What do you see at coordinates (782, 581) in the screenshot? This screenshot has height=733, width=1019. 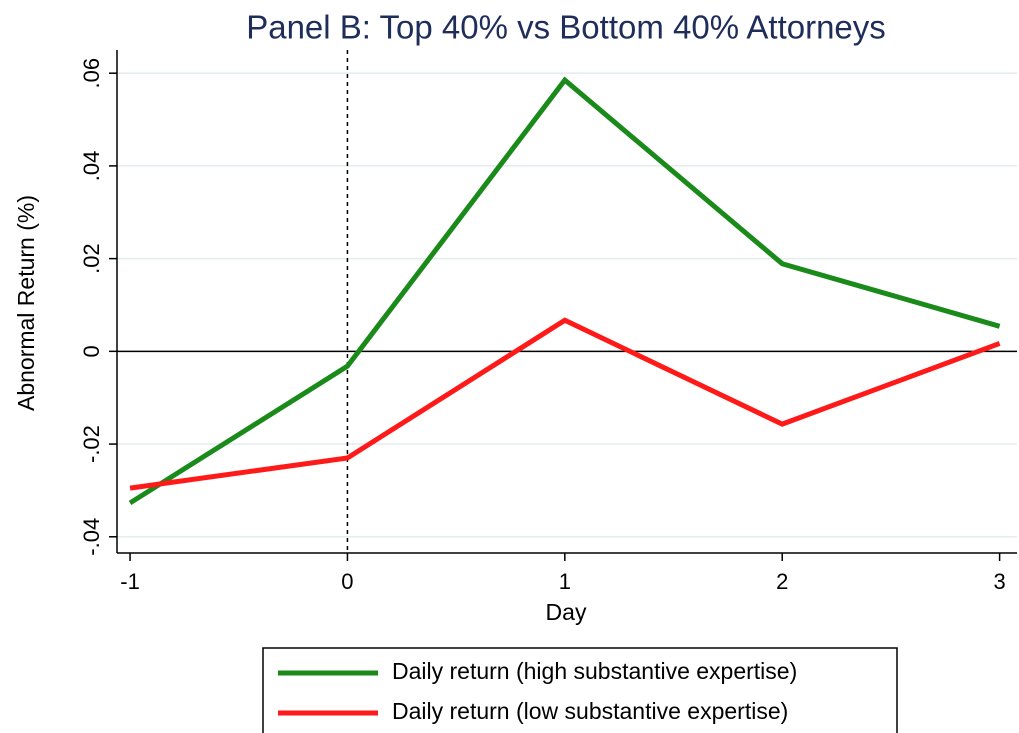 I see `x-tick-label: 2` at bounding box center [782, 581].